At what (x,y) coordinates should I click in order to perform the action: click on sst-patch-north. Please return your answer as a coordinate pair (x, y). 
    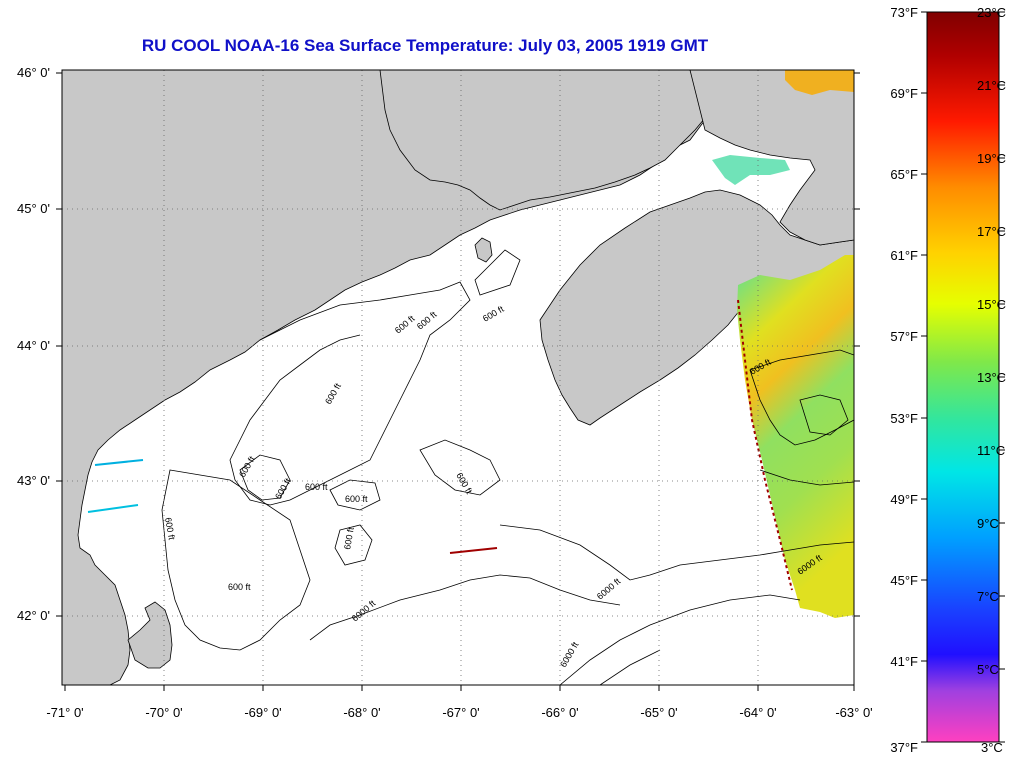
    Looking at the image, I should click on (751, 170).